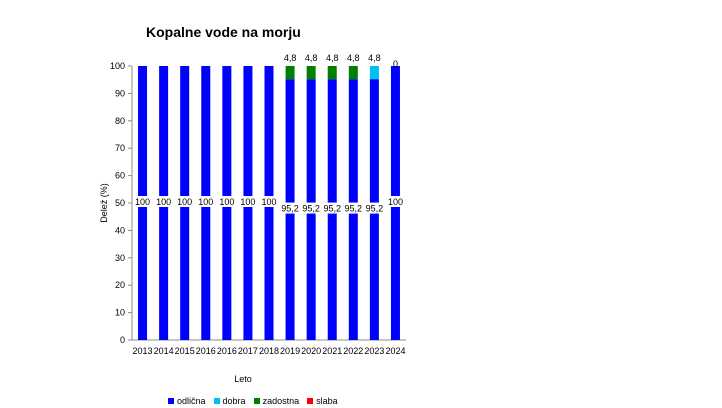 This screenshot has width=722, height=408. Describe the element at coordinates (122, 340) in the screenshot. I see `y-tick-label: 0` at that location.